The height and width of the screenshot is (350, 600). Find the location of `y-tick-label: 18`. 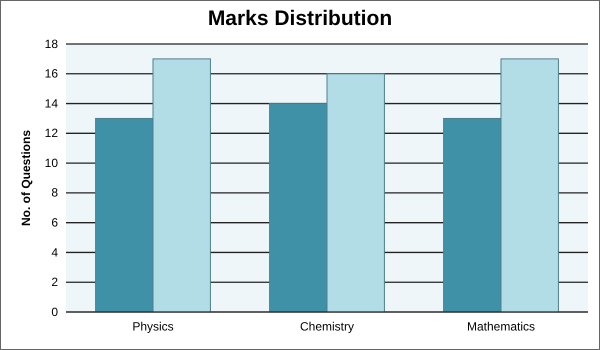

y-tick-label: 18 is located at coordinates (51, 43).